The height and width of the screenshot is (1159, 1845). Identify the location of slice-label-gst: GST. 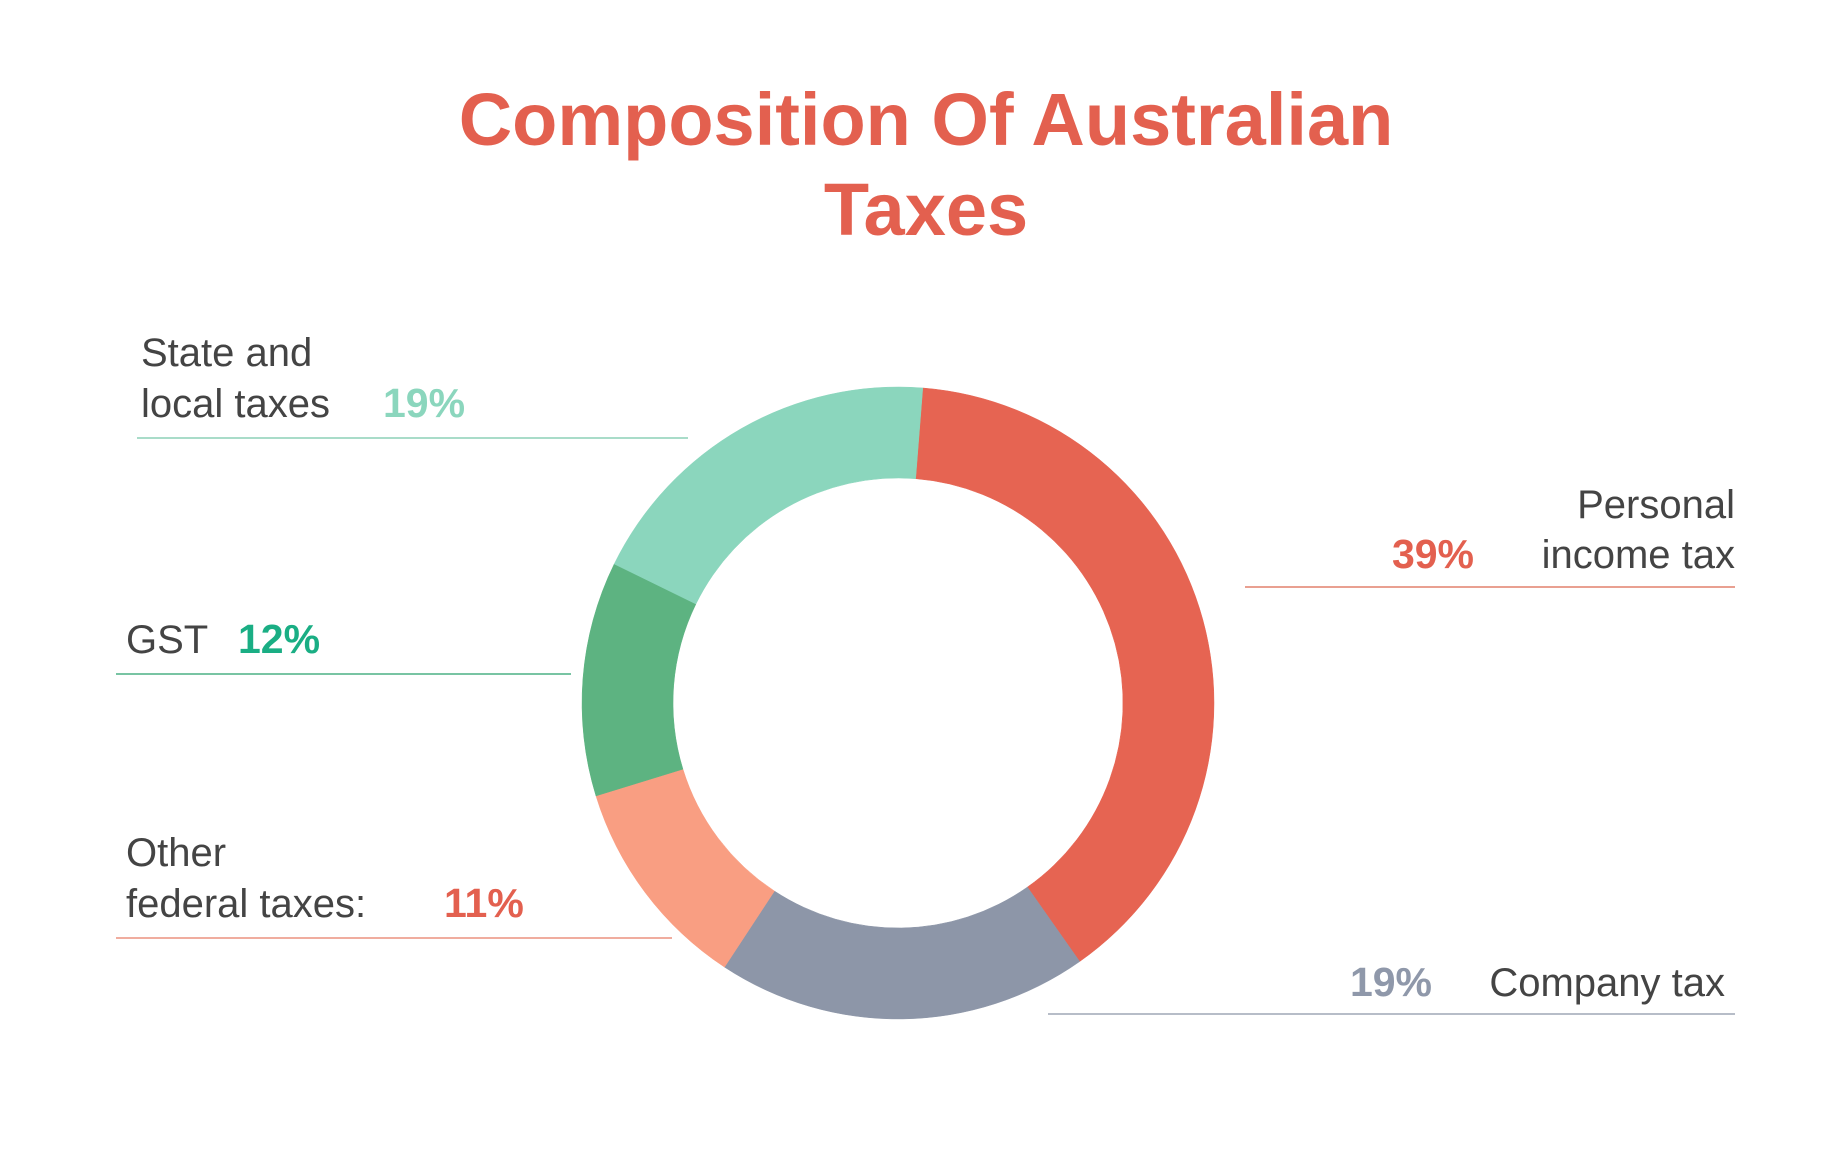
(167, 640).